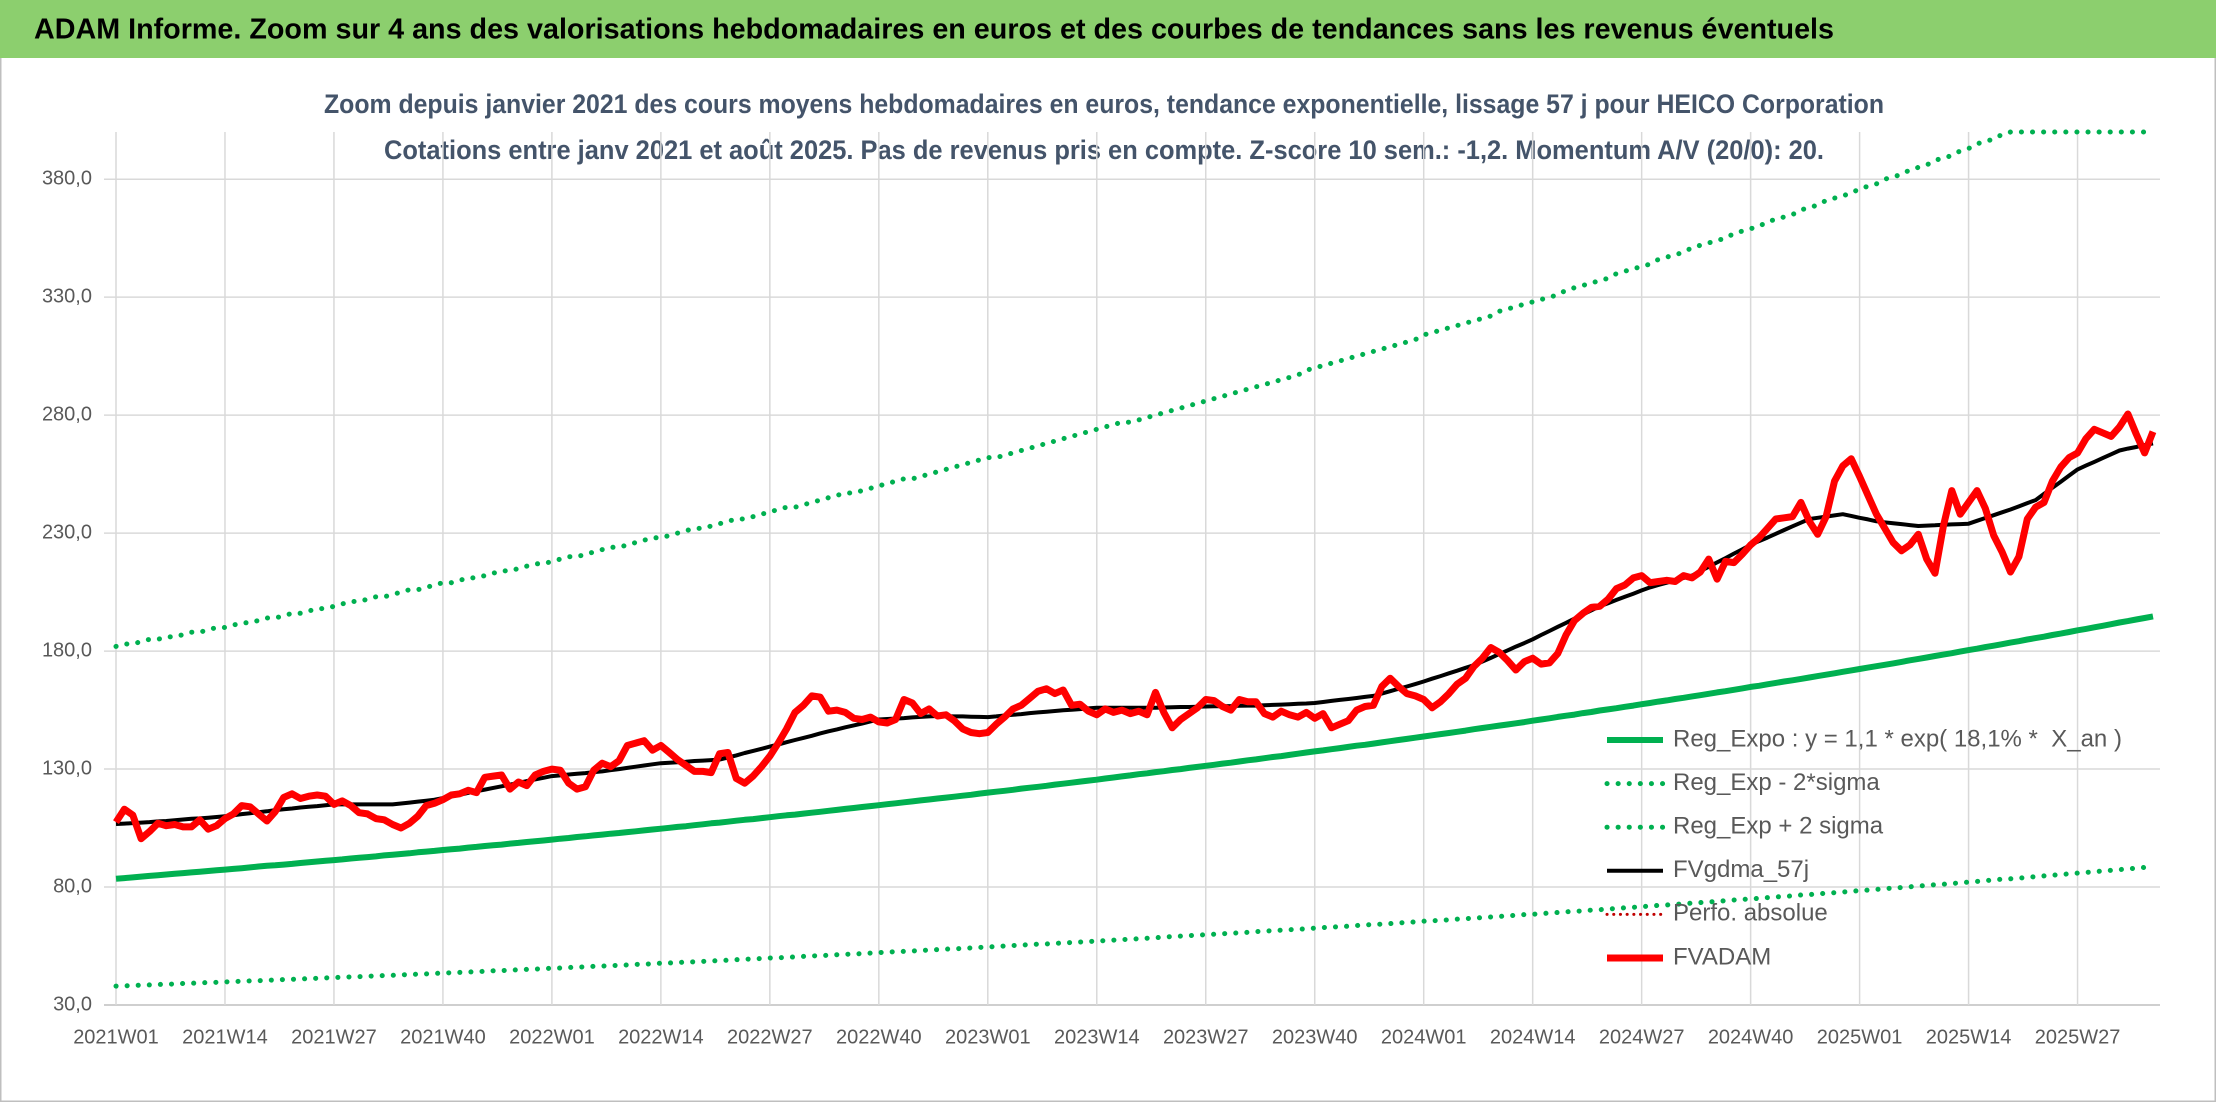 The image size is (2216, 1102). I want to click on y-tick-label: 280,0, so click(67, 414).